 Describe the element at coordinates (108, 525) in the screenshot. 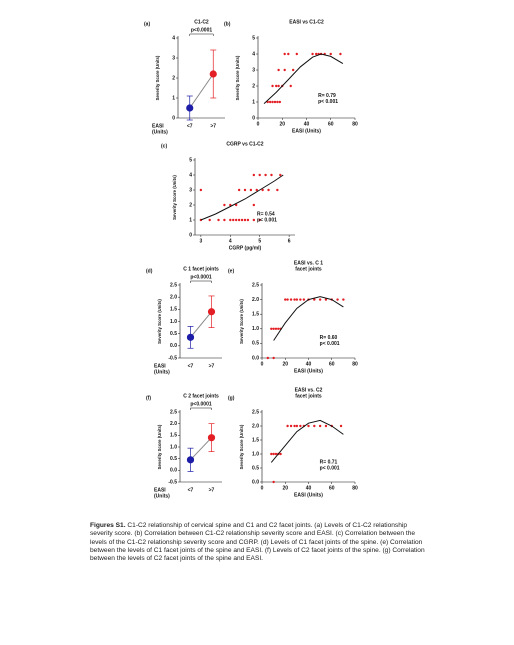

I see `caption-label: Figures S1.` at that location.